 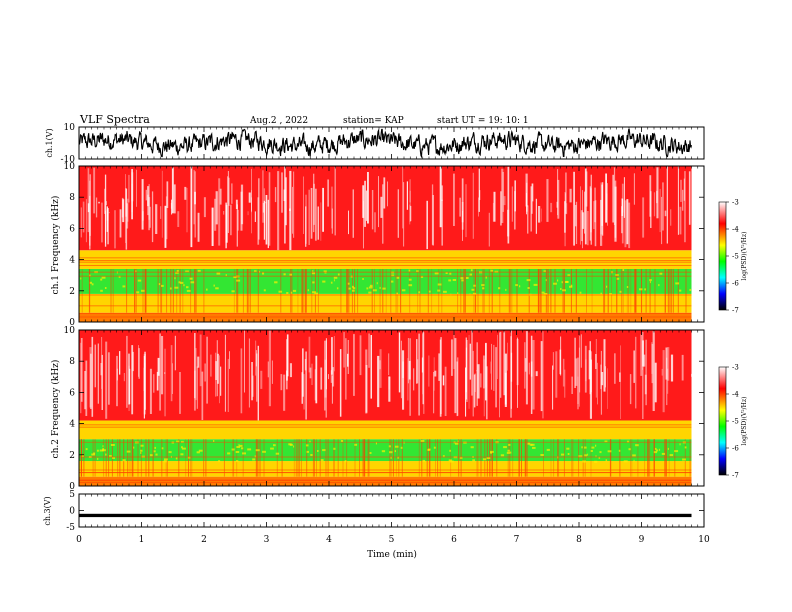 What do you see at coordinates (68, 160) in the screenshot?
I see `ch1-y-tick-label: -10` at bounding box center [68, 160].